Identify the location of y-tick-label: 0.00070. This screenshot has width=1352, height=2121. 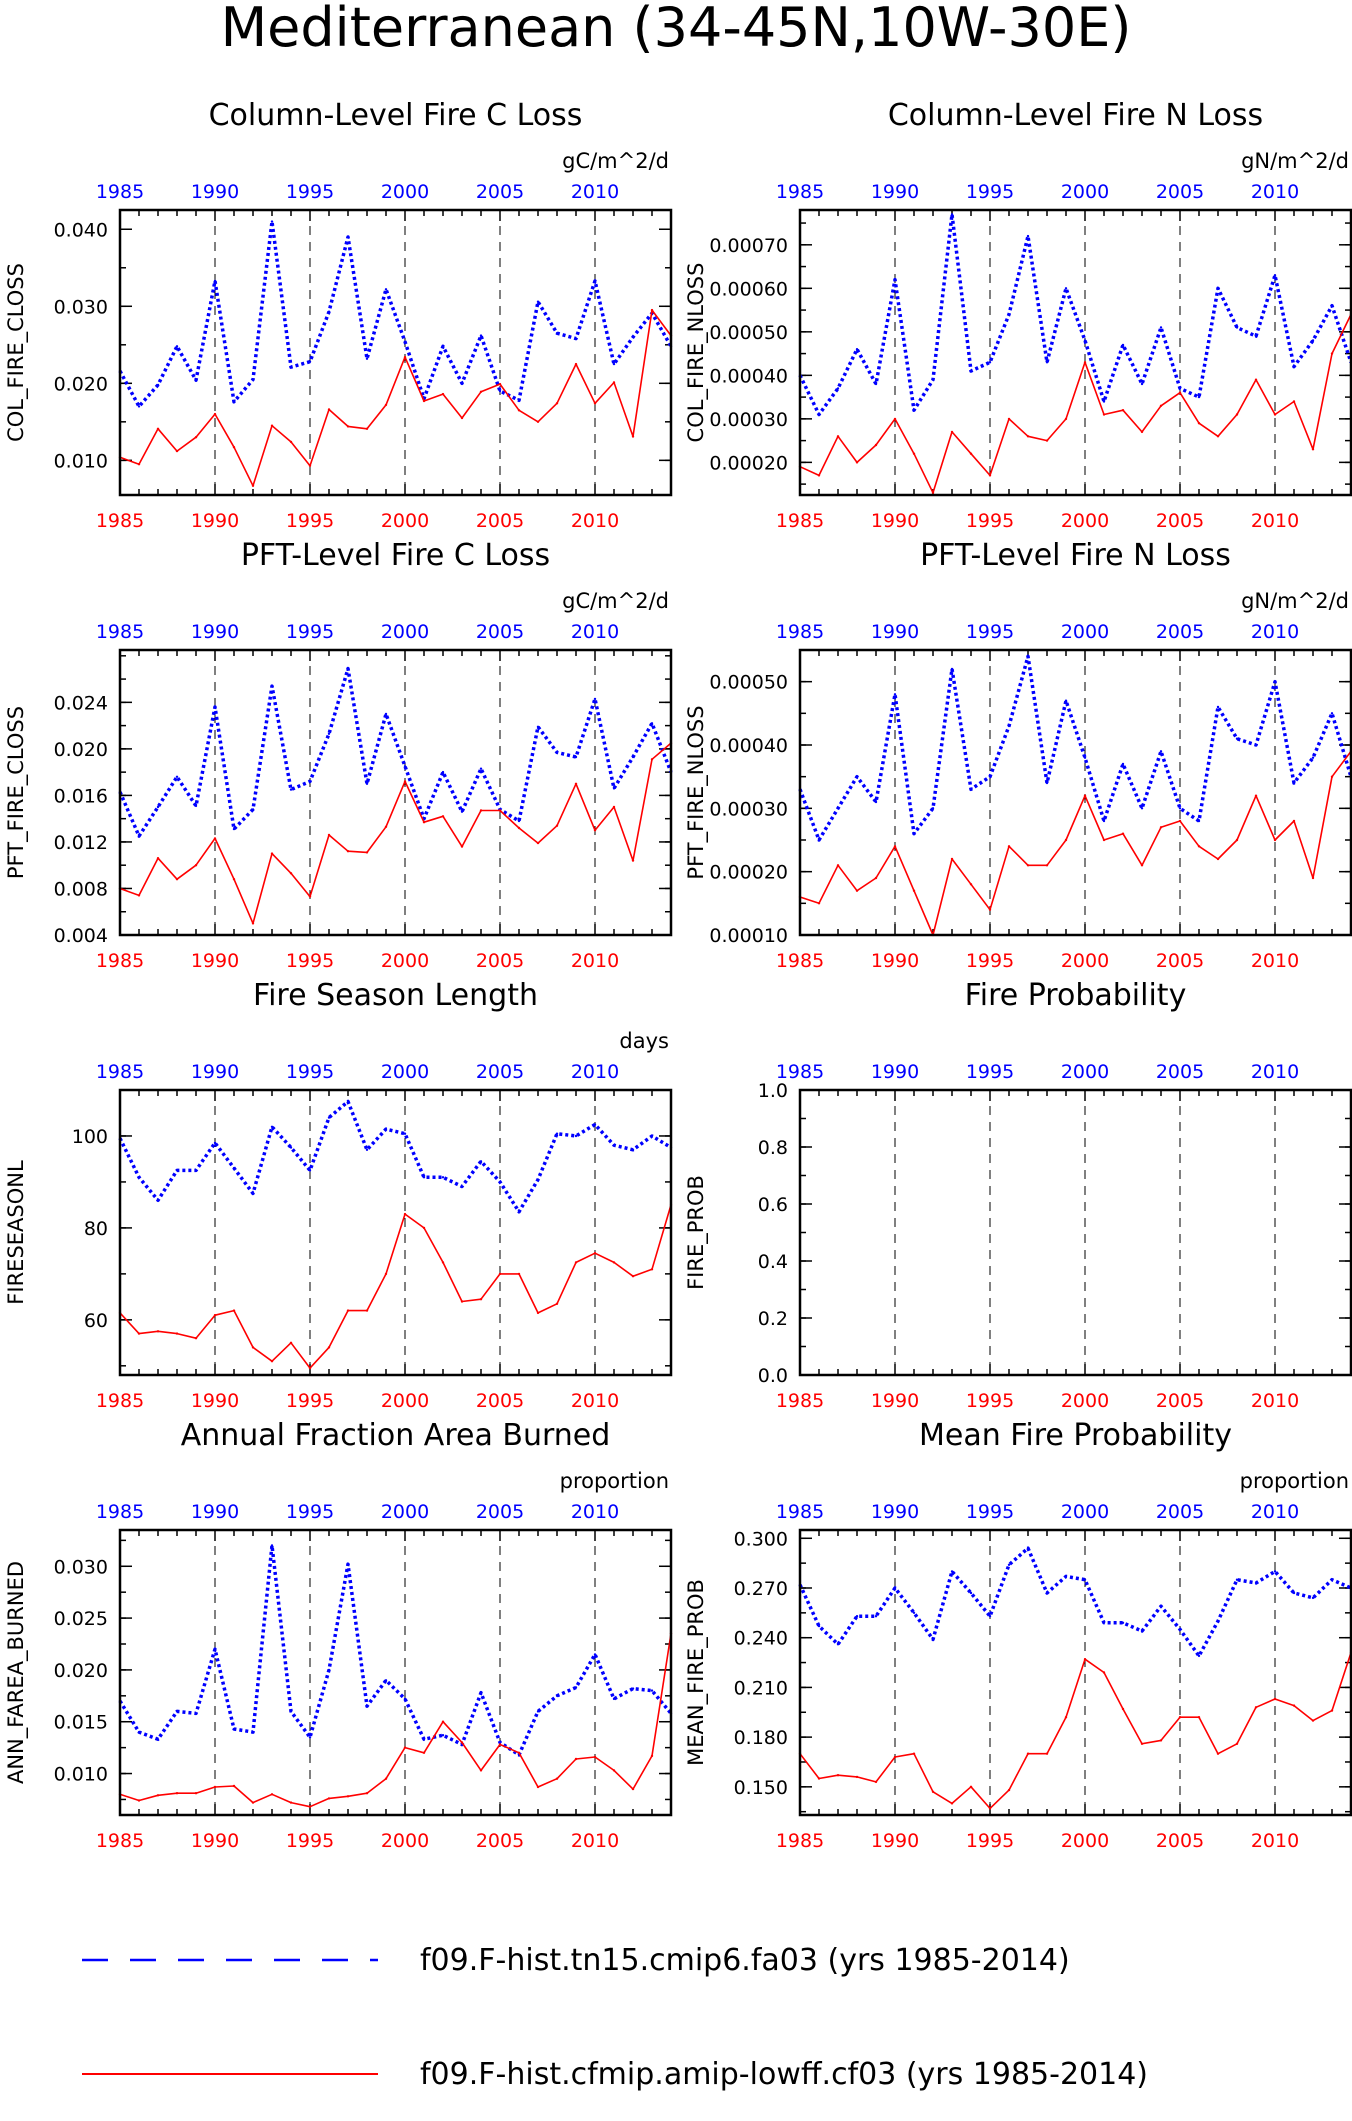
(748, 246).